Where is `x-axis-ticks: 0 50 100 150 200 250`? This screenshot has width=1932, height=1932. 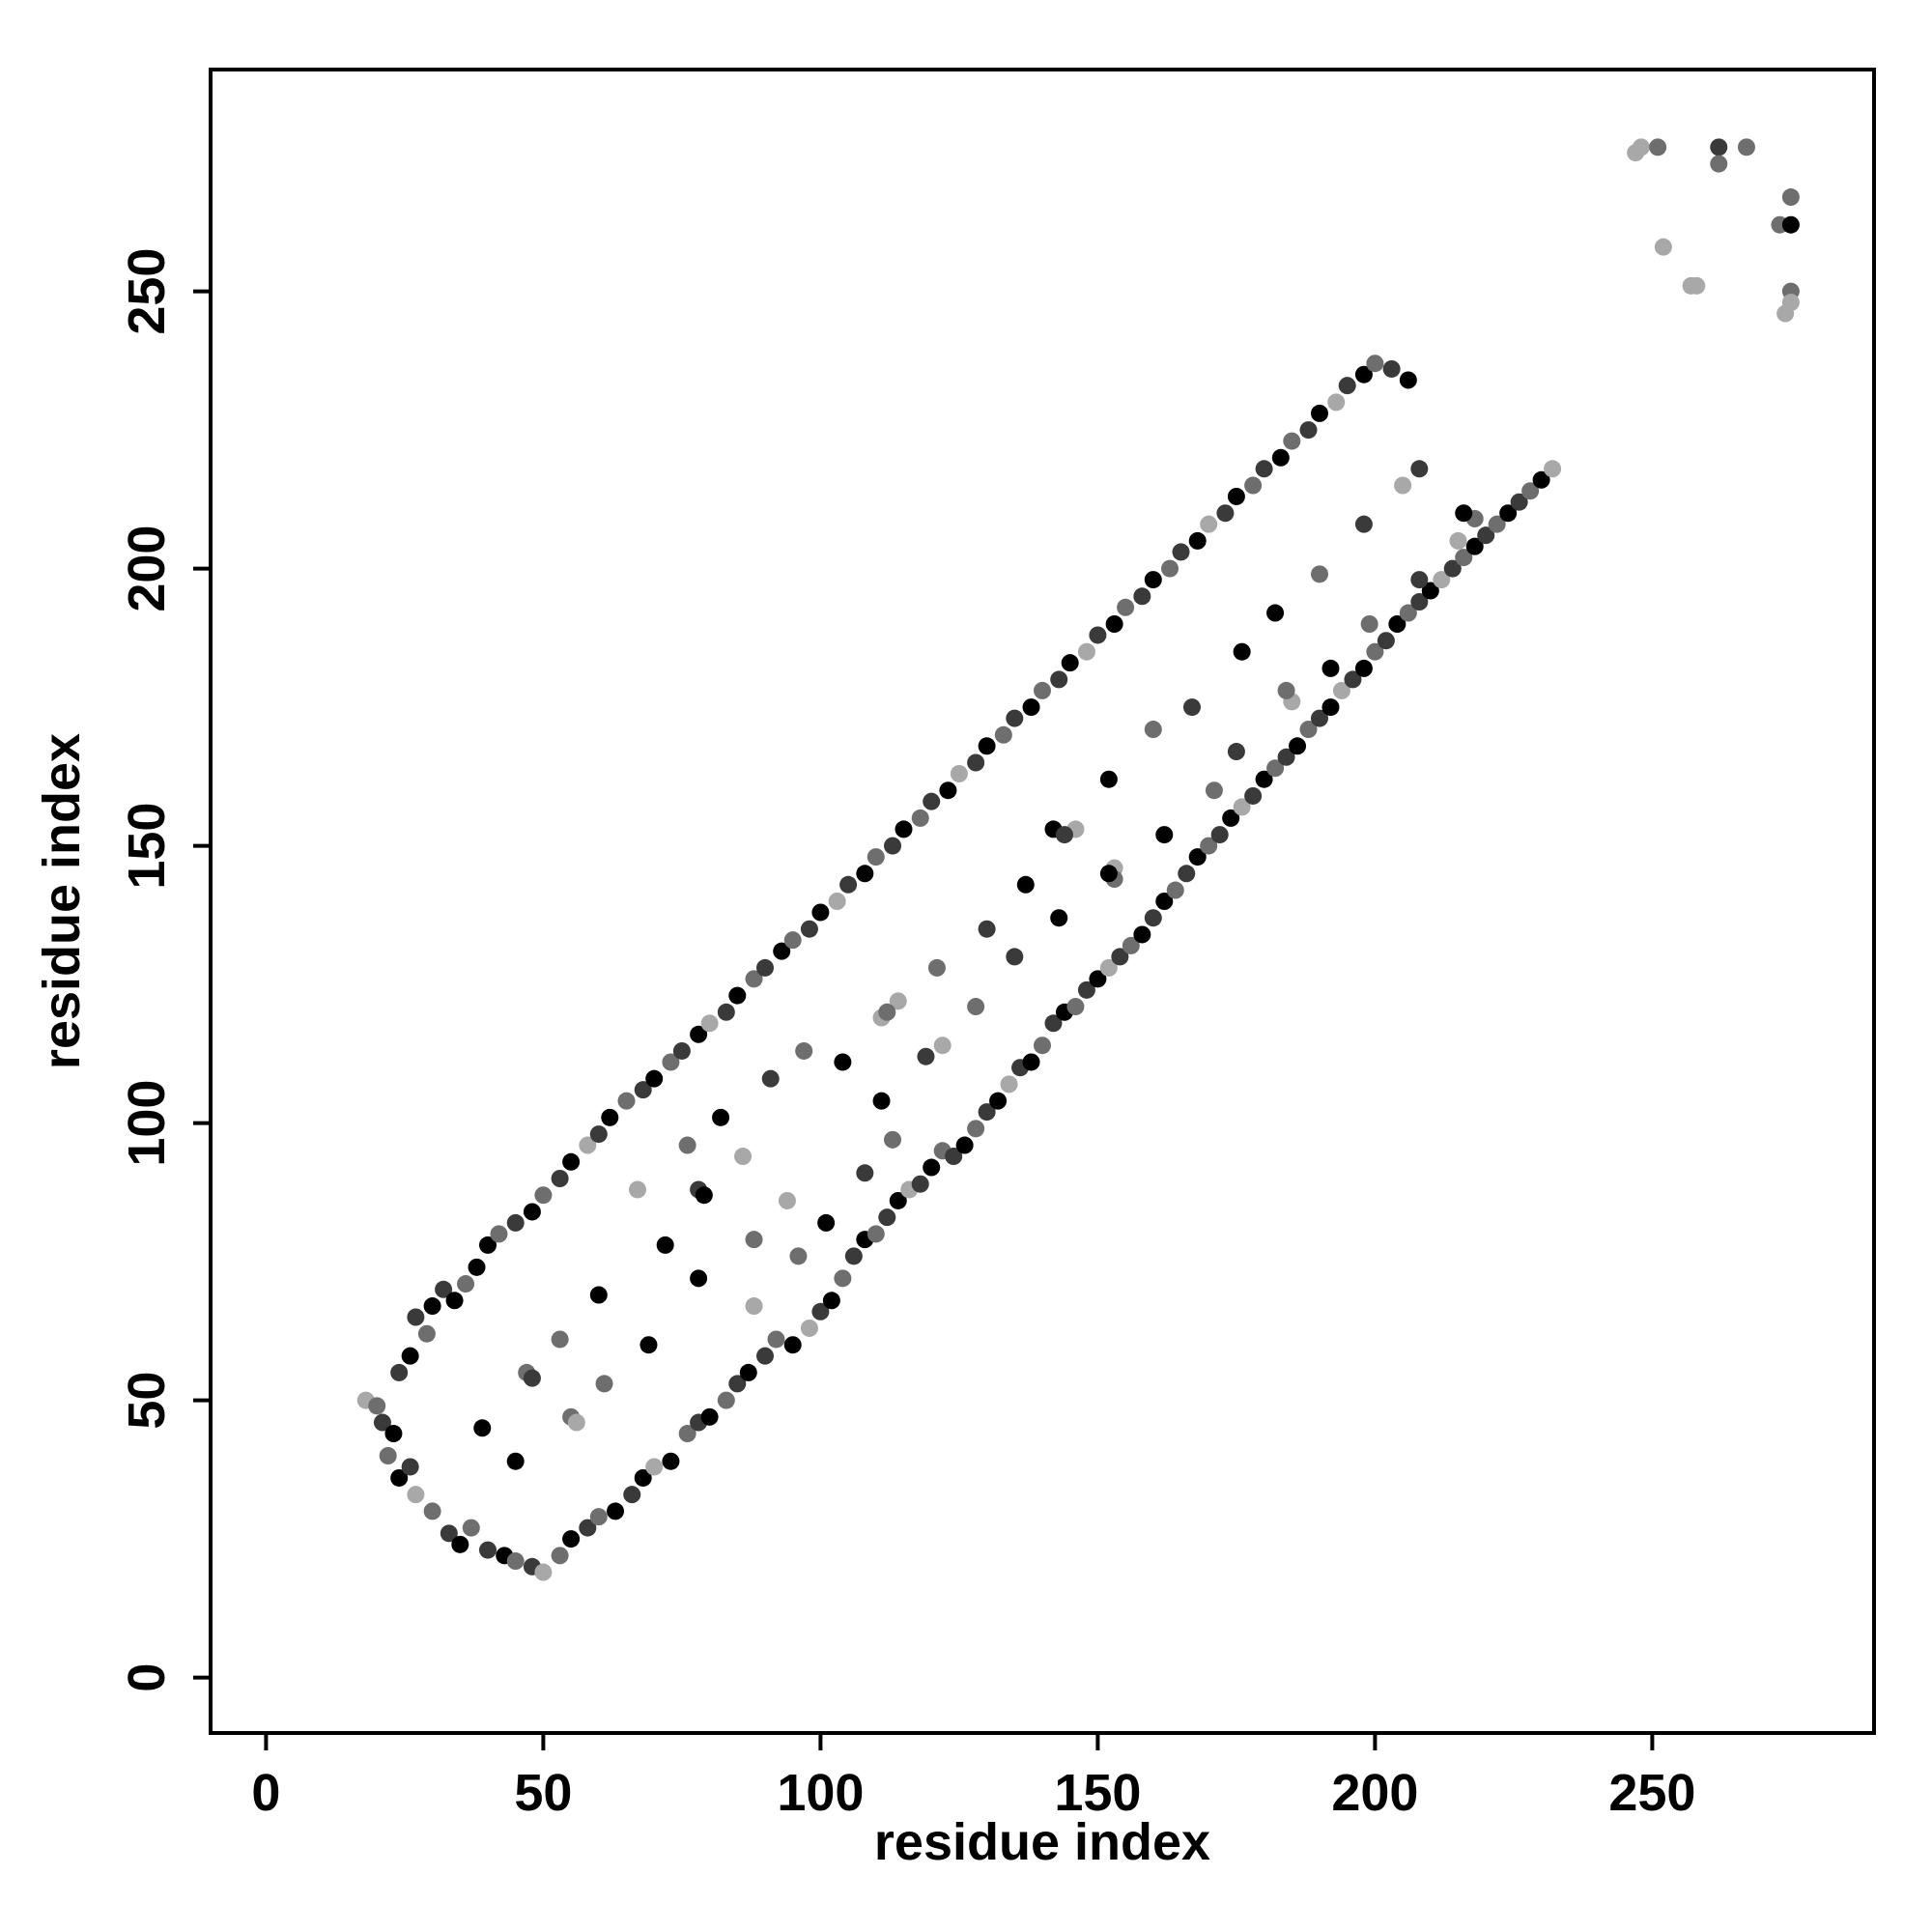
x-axis-ticks: 0 50 100 150 200 250 is located at coordinates (973, 1777).